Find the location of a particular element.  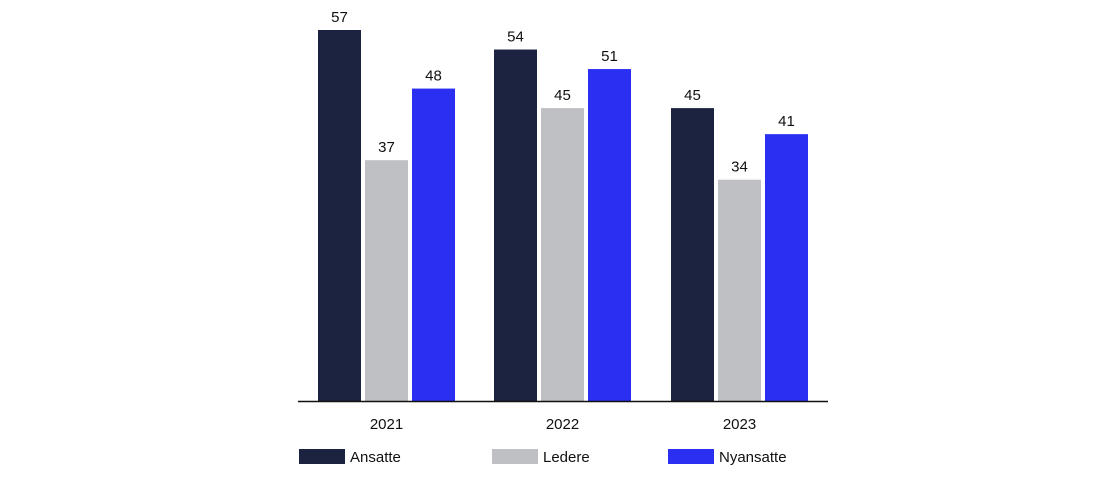

data-labels-layer: 57 37 48 54 45 51 45 34 41 is located at coordinates (563, 92).